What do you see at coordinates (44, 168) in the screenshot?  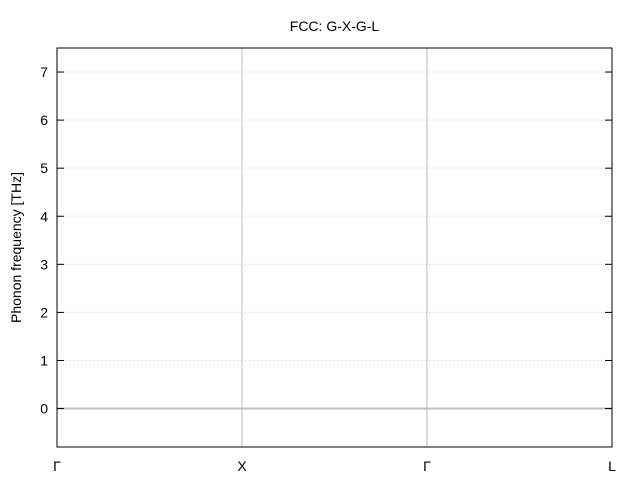 I see `y-tick-label: 5` at bounding box center [44, 168].